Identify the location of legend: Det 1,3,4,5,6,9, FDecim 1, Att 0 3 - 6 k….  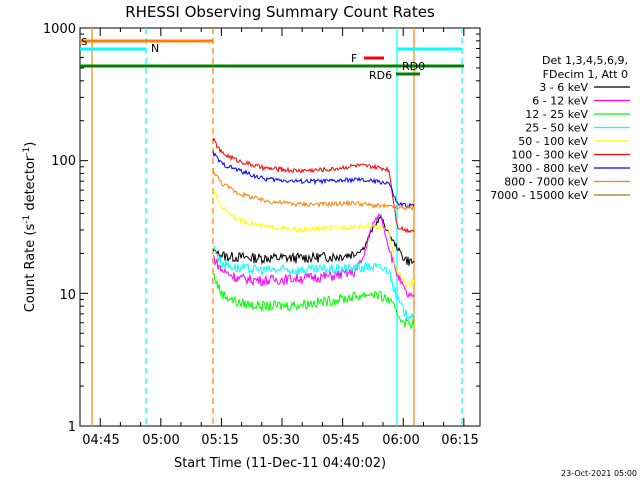
(560, 128).